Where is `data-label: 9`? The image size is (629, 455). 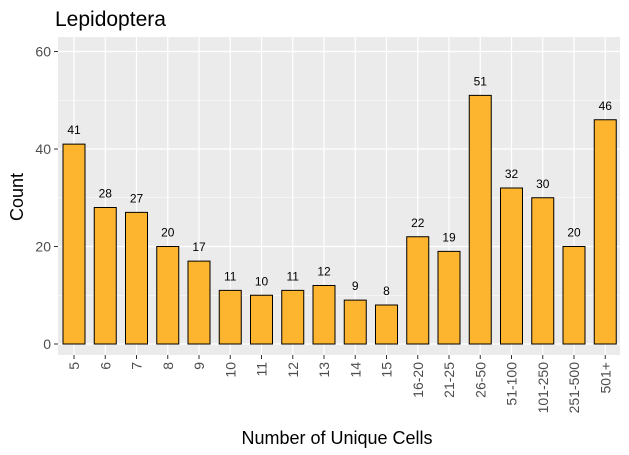
data-label: 9 is located at coordinates (355, 286).